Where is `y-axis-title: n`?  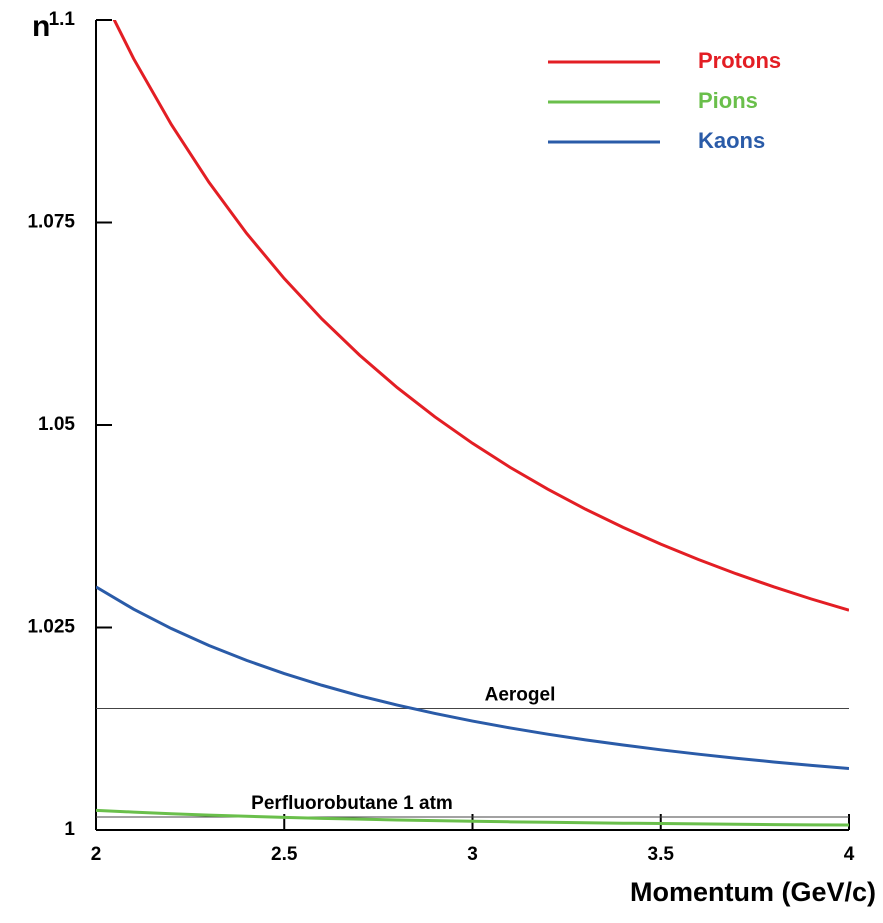 y-axis-title: n is located at coordinates (41, 26).